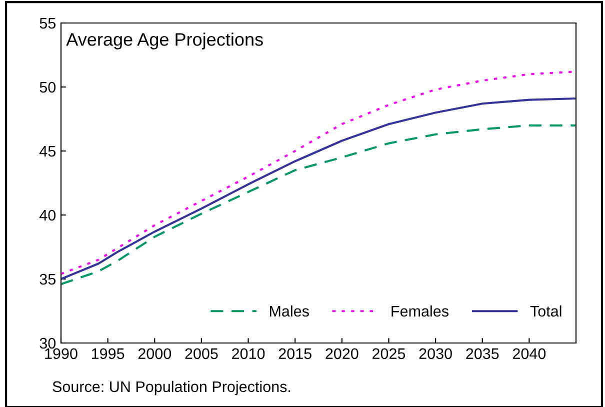  What do you see at coordinates (164, 41) in the screenshot?
I see `chart-title: Average Age Projections` at bounding box center [164, 41].